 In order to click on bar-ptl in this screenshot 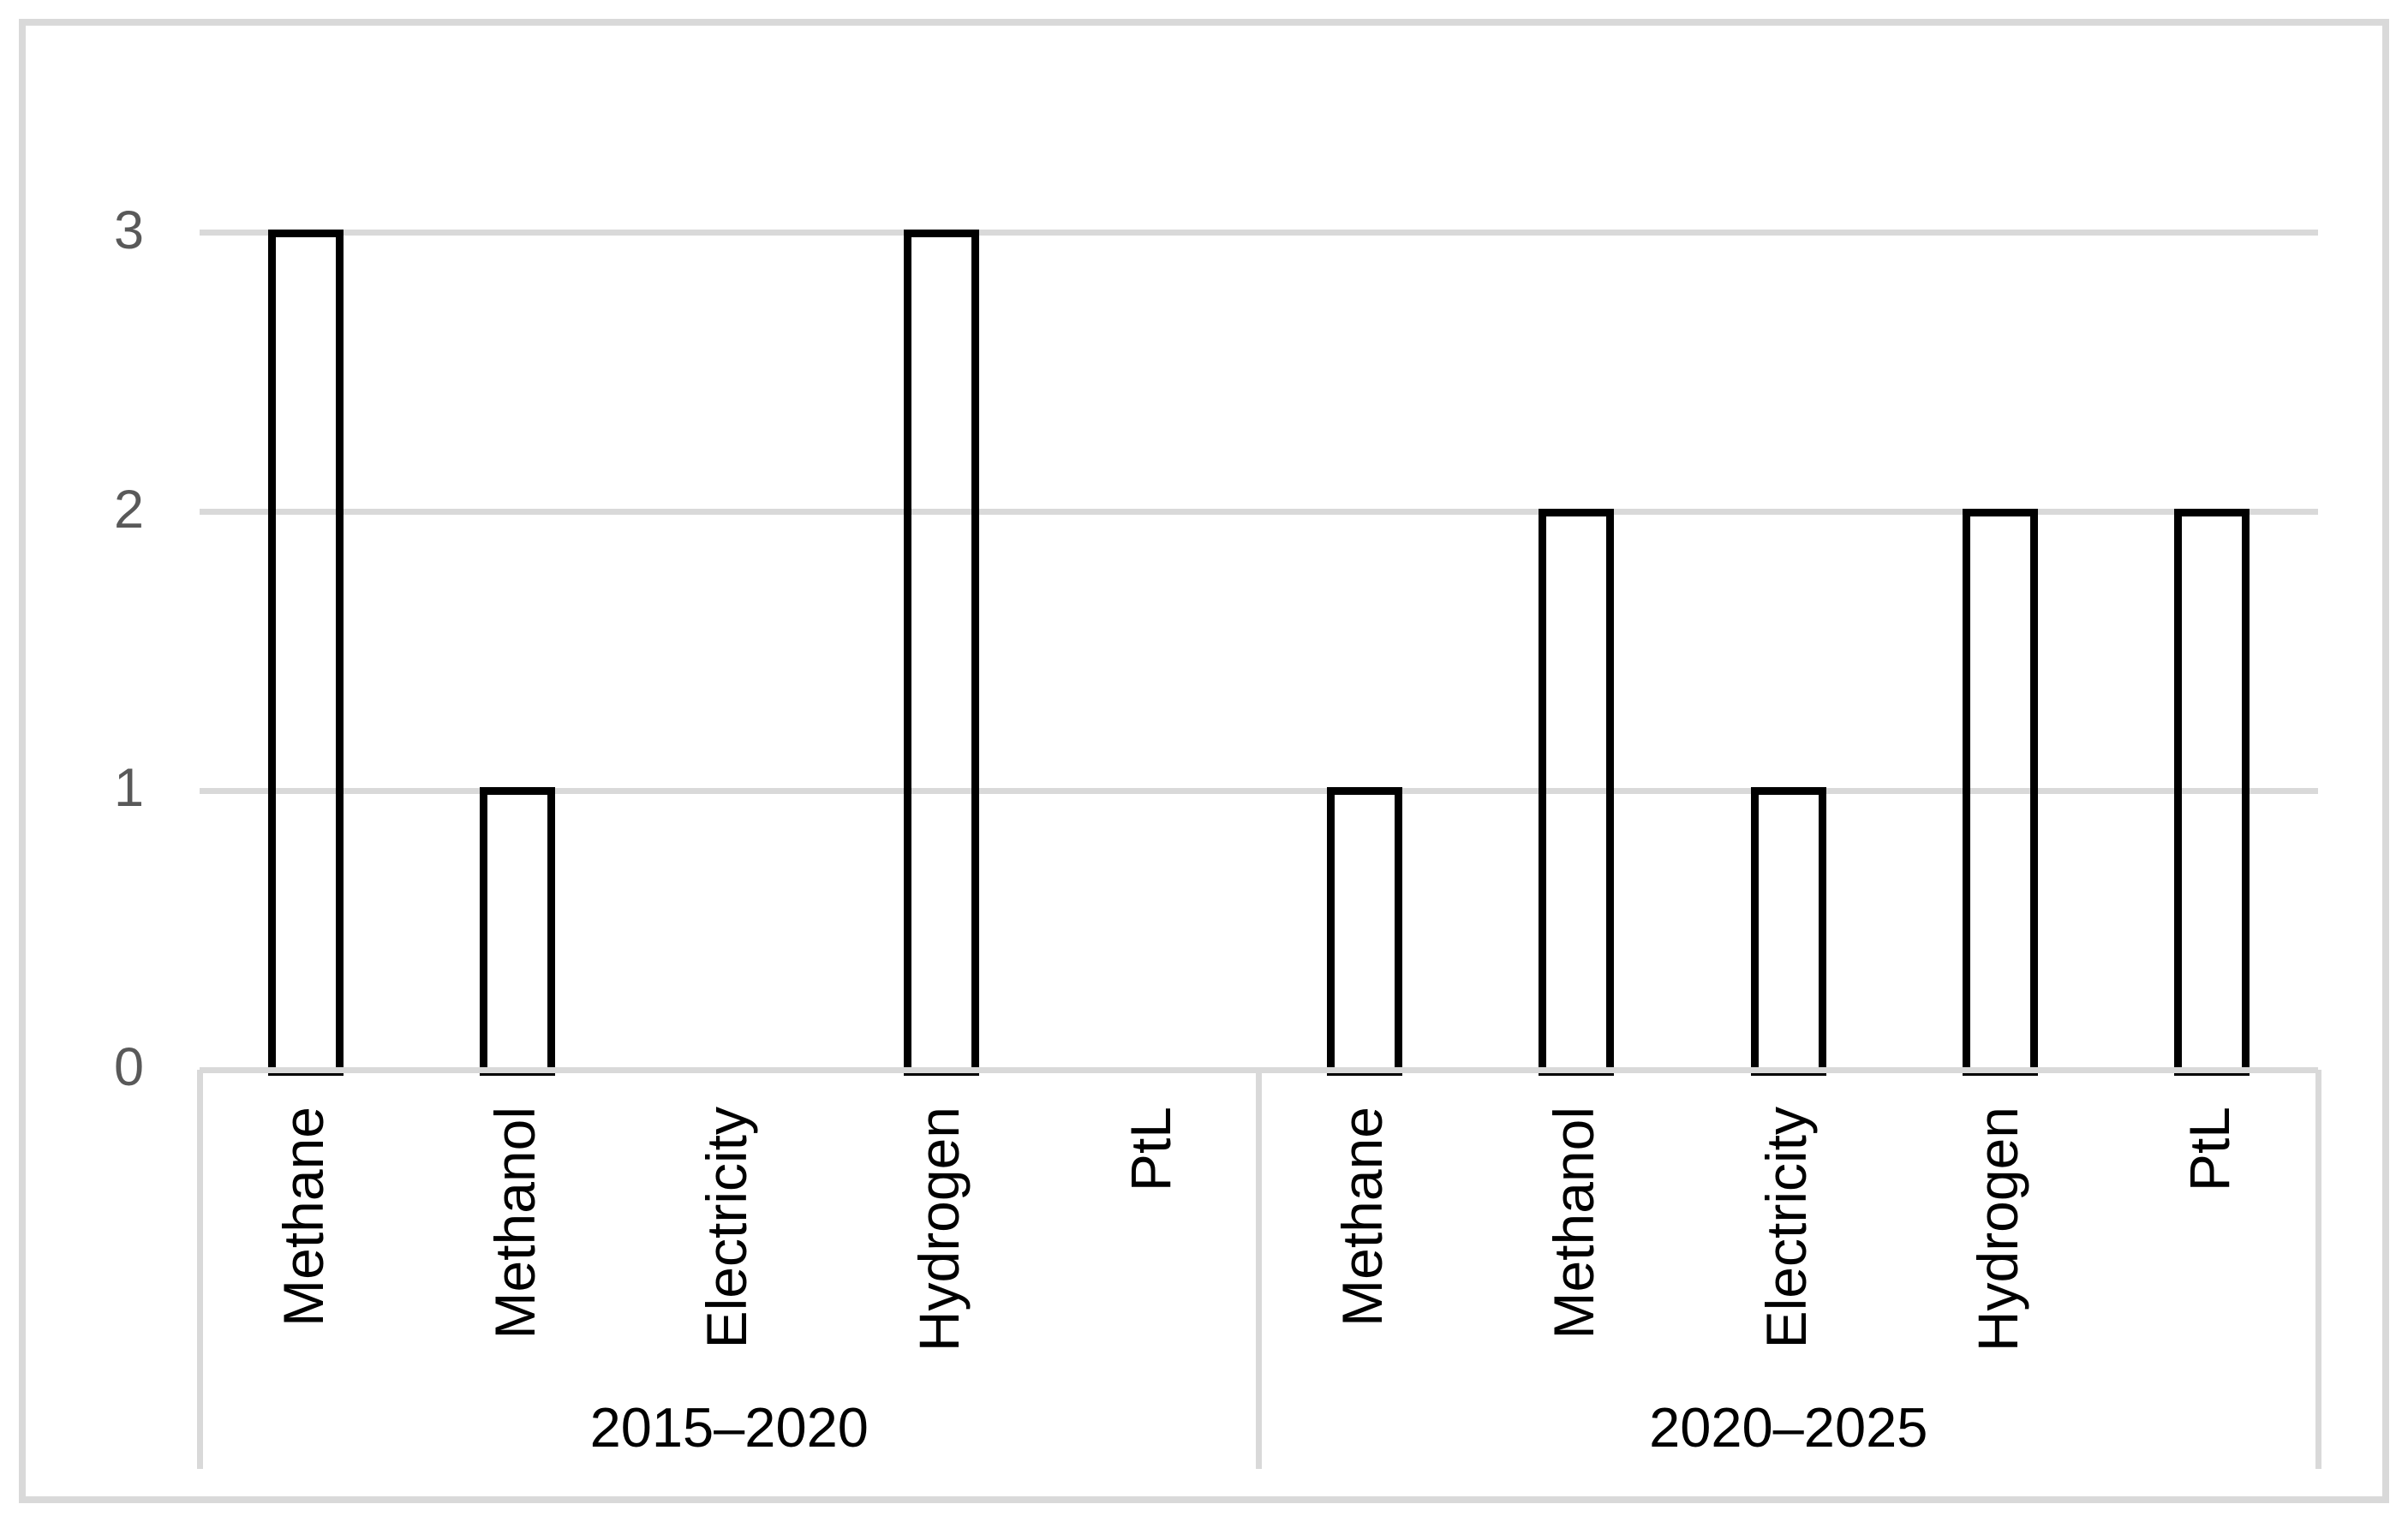, I will do `click(2212, 792)`.